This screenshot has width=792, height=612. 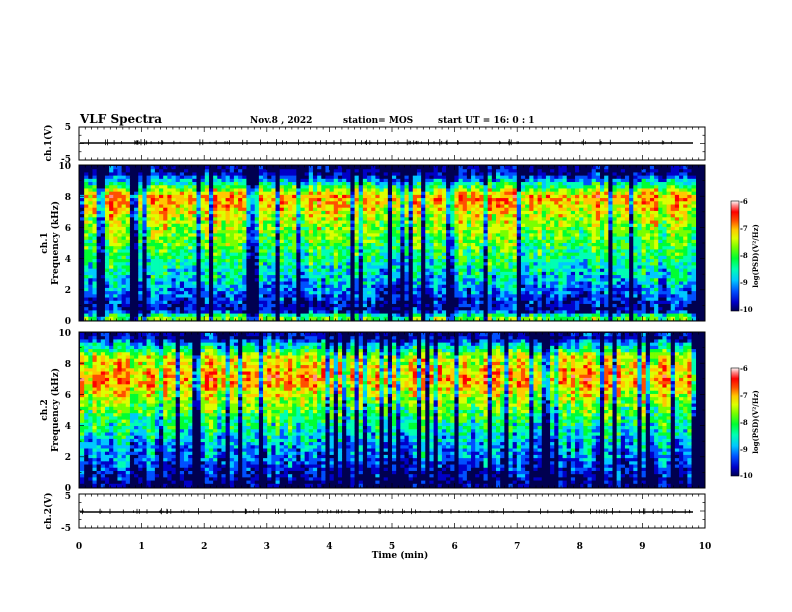 What do you see at coordinates (68, 291) in the screenshot?
I see `ch1-freq-tick-2: 2` at bounding box center [68, 291].